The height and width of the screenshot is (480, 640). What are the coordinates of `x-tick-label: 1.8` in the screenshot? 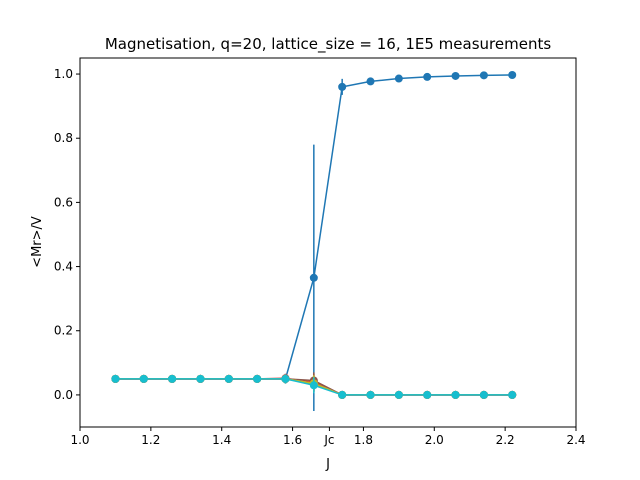 It's located at (363, 440).